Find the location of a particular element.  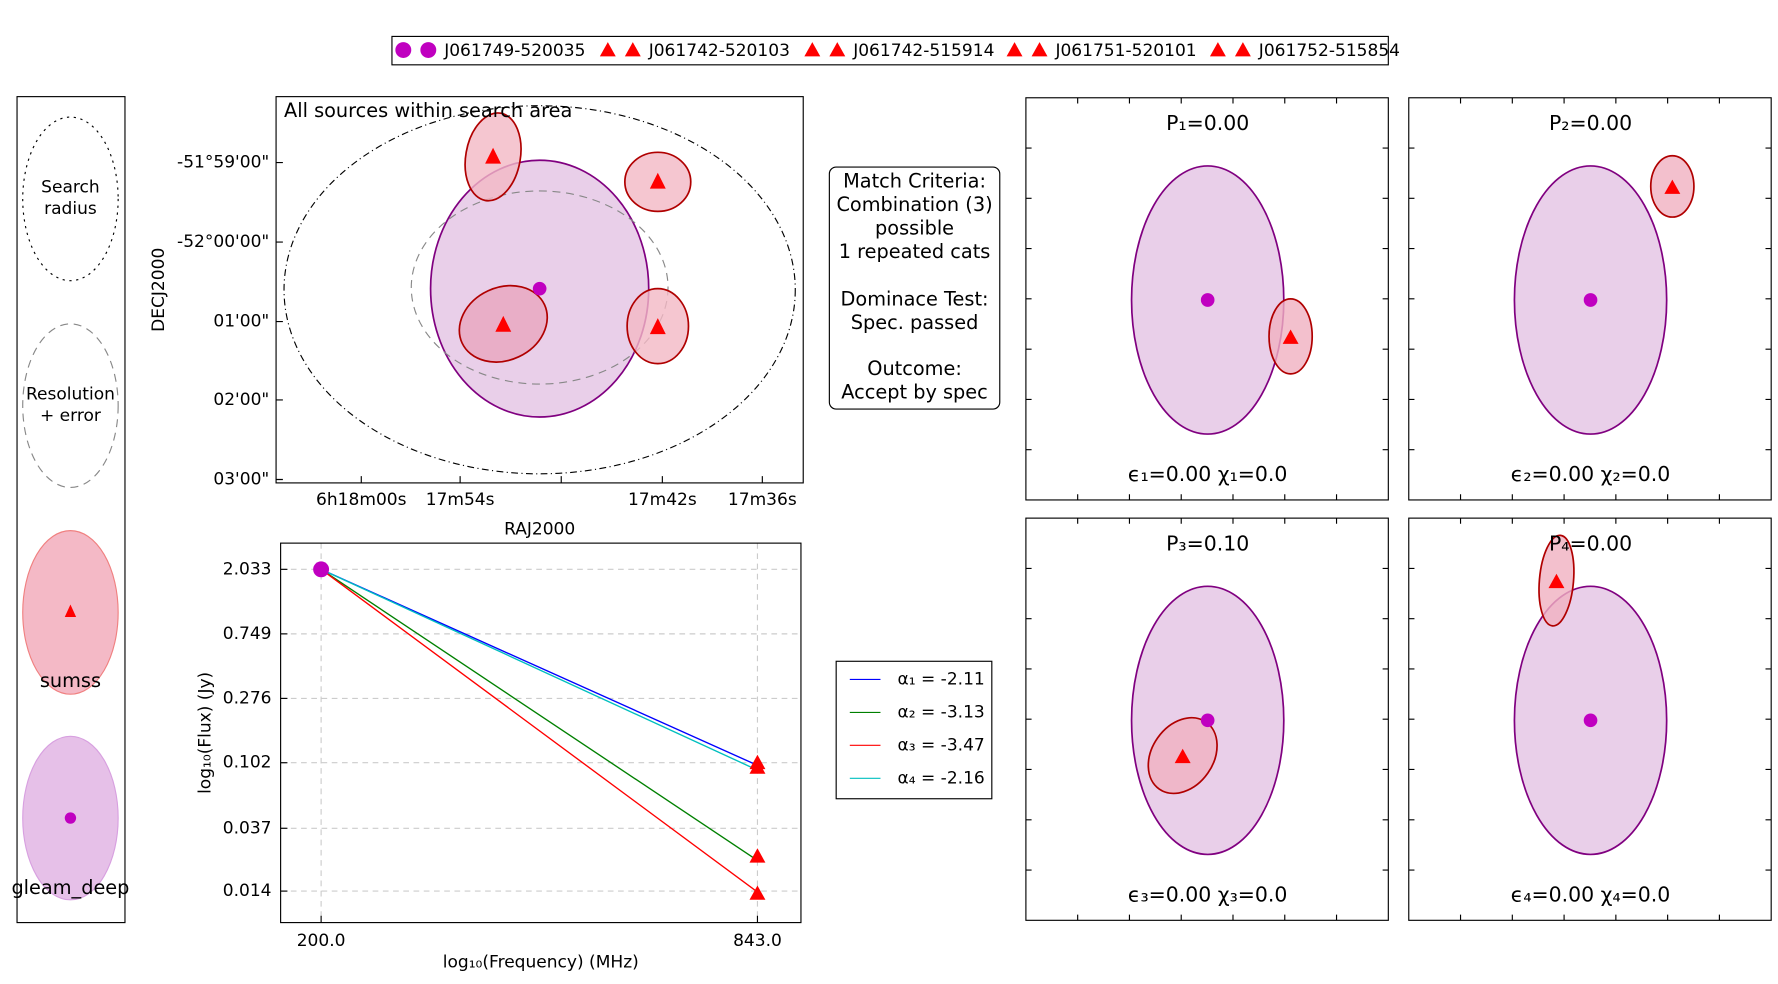

y-axis-label: log₁₀(Flux) (Jy) is located at coordinates (206, 733).